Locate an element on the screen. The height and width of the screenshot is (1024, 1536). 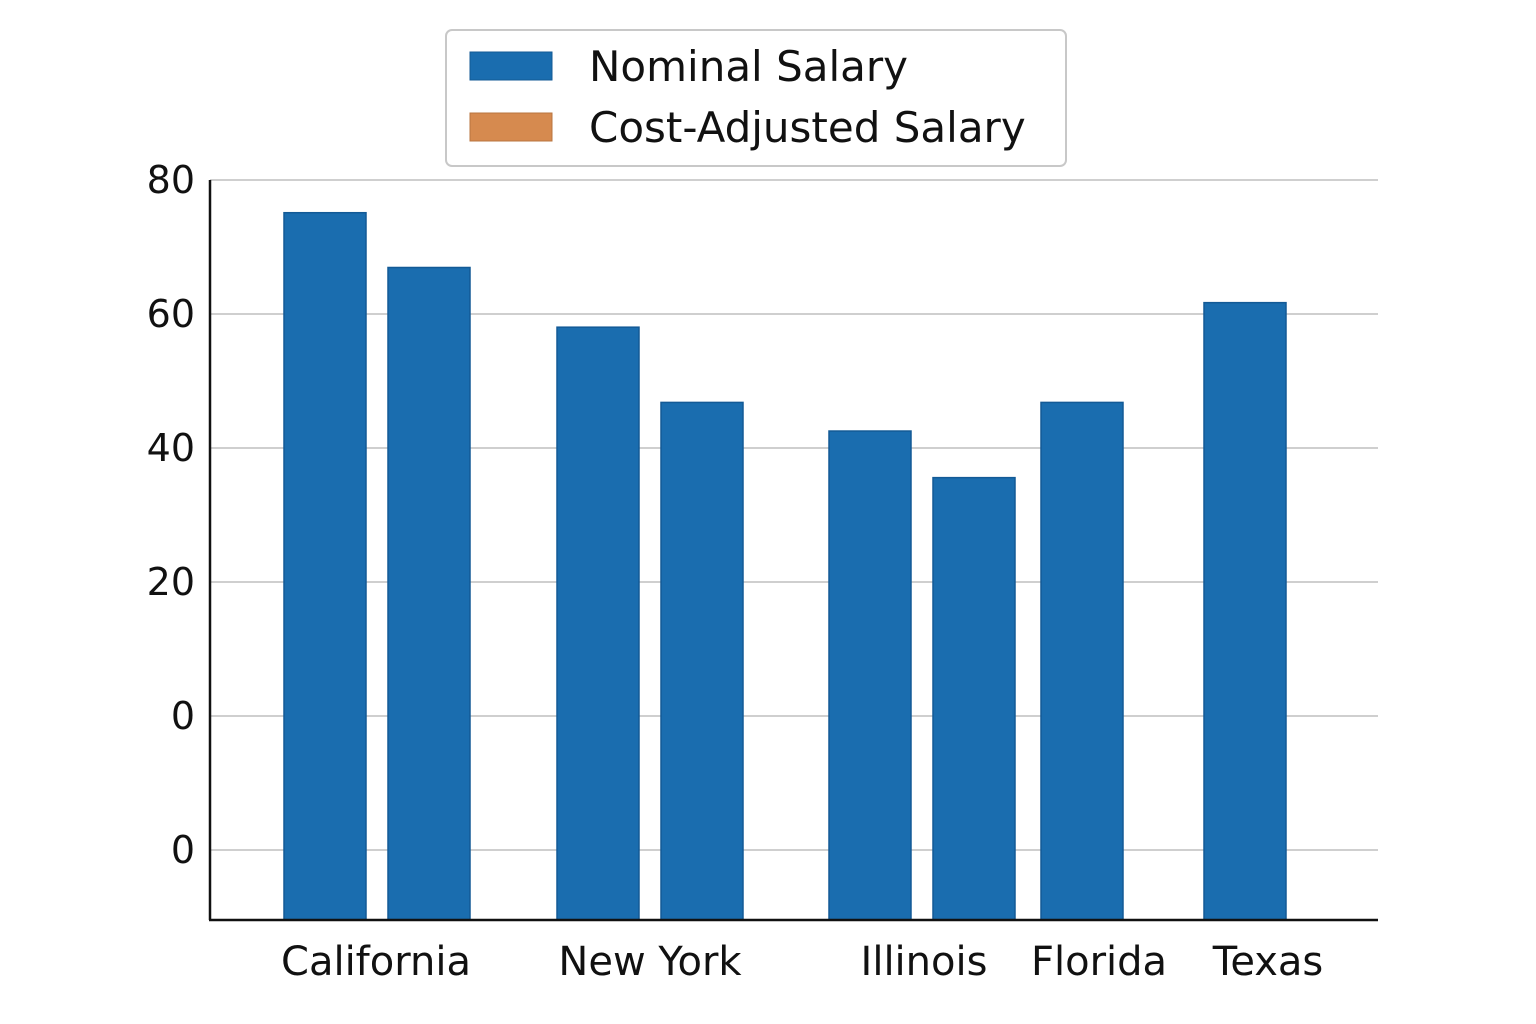
bar-florida is located at coordinates (1082, 661).